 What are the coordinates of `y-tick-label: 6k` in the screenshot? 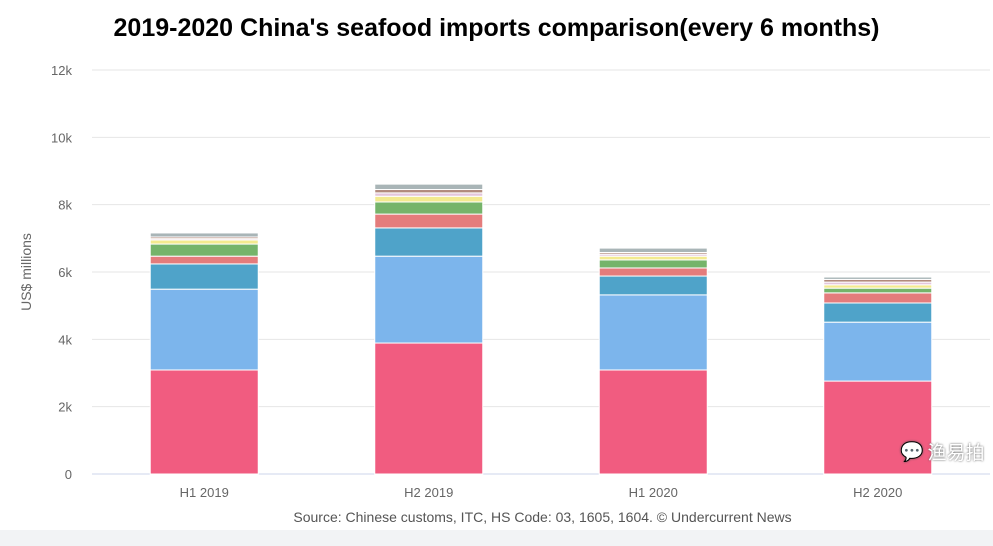 It's located at (65, 272).